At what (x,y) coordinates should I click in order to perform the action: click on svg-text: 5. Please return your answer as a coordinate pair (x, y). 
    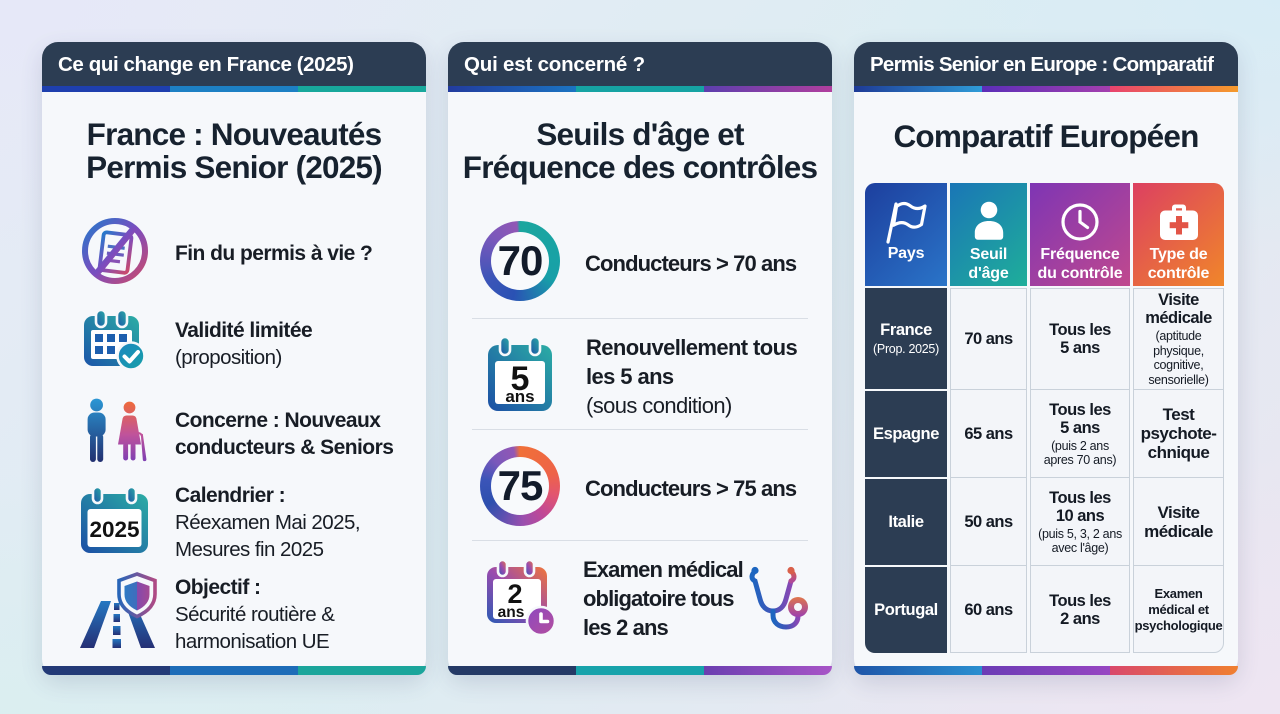
    Looking at the image, I should click on (520, 379).